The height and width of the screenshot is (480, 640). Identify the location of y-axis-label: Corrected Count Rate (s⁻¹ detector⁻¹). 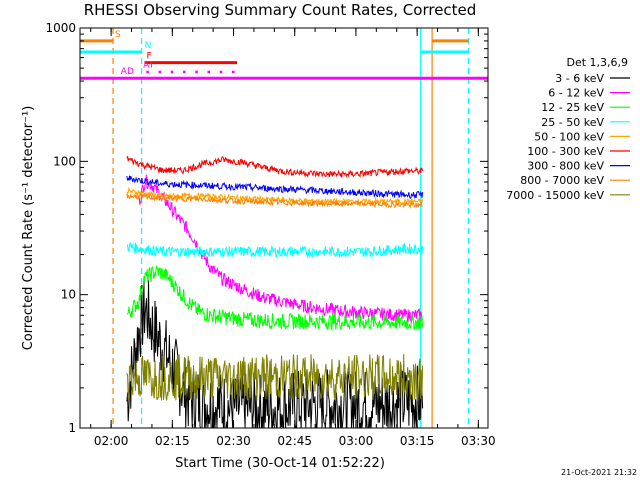
(28, 228).